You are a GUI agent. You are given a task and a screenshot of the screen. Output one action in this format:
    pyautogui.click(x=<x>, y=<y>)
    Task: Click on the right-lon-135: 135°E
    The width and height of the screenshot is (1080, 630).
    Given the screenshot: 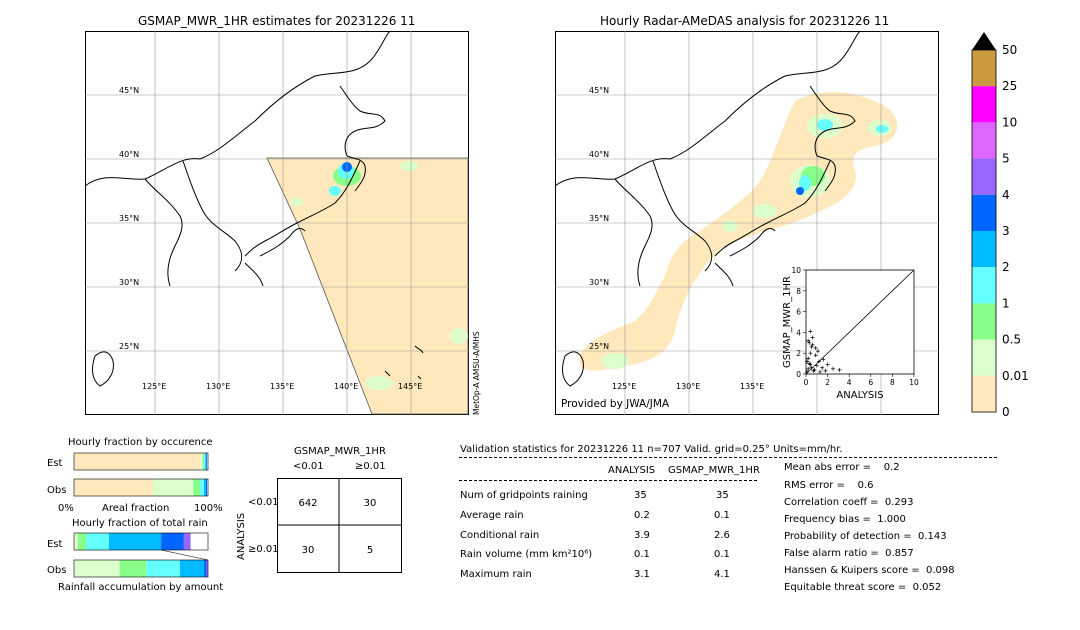 What is the action you would take?
    pyautogui.click(x=752, y=386)
    